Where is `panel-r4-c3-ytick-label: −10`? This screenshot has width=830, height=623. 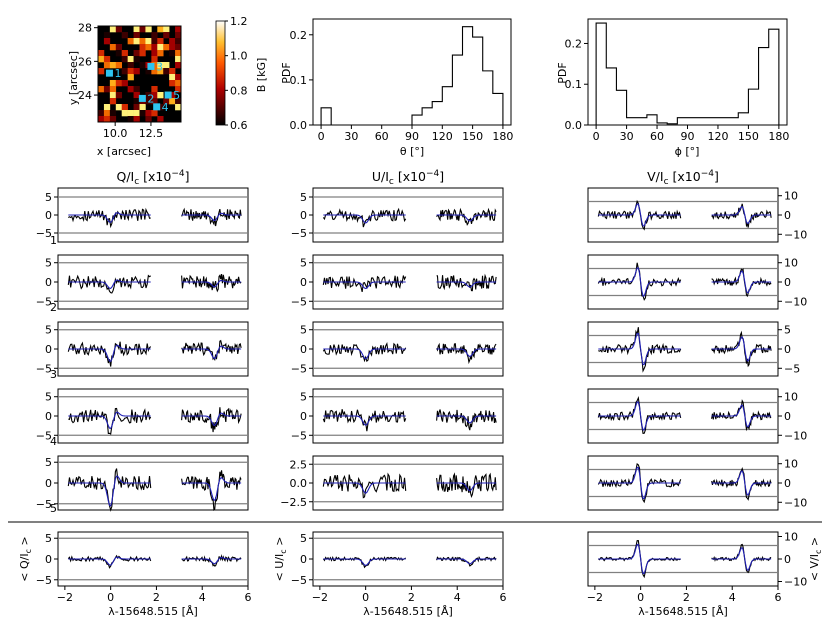
panel-r4-c3-ytick-label: −10 is located at coordinates (795, 435).